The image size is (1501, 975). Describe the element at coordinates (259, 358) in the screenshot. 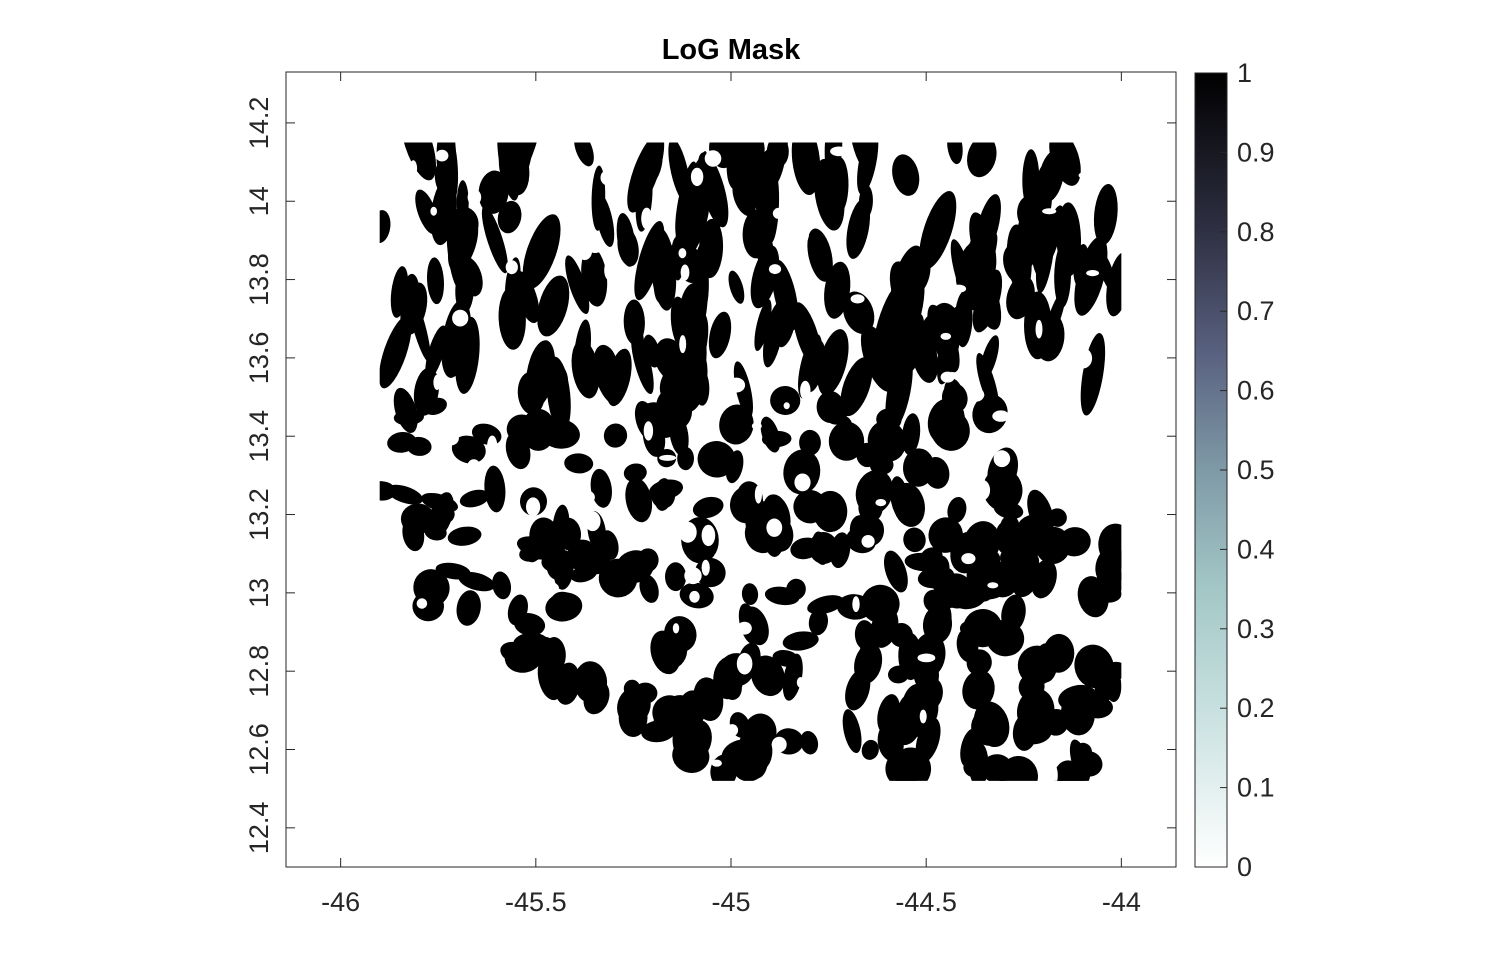

I see `y-tick-label: 13.6` at that location.